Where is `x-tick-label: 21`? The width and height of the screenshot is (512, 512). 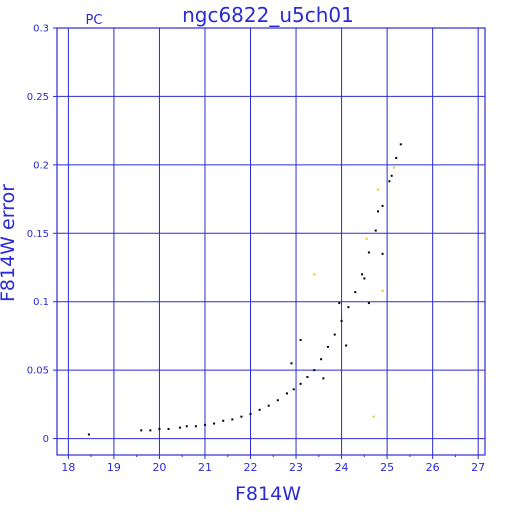
x-tick-label: 21 is located at coordinates (205, 467).